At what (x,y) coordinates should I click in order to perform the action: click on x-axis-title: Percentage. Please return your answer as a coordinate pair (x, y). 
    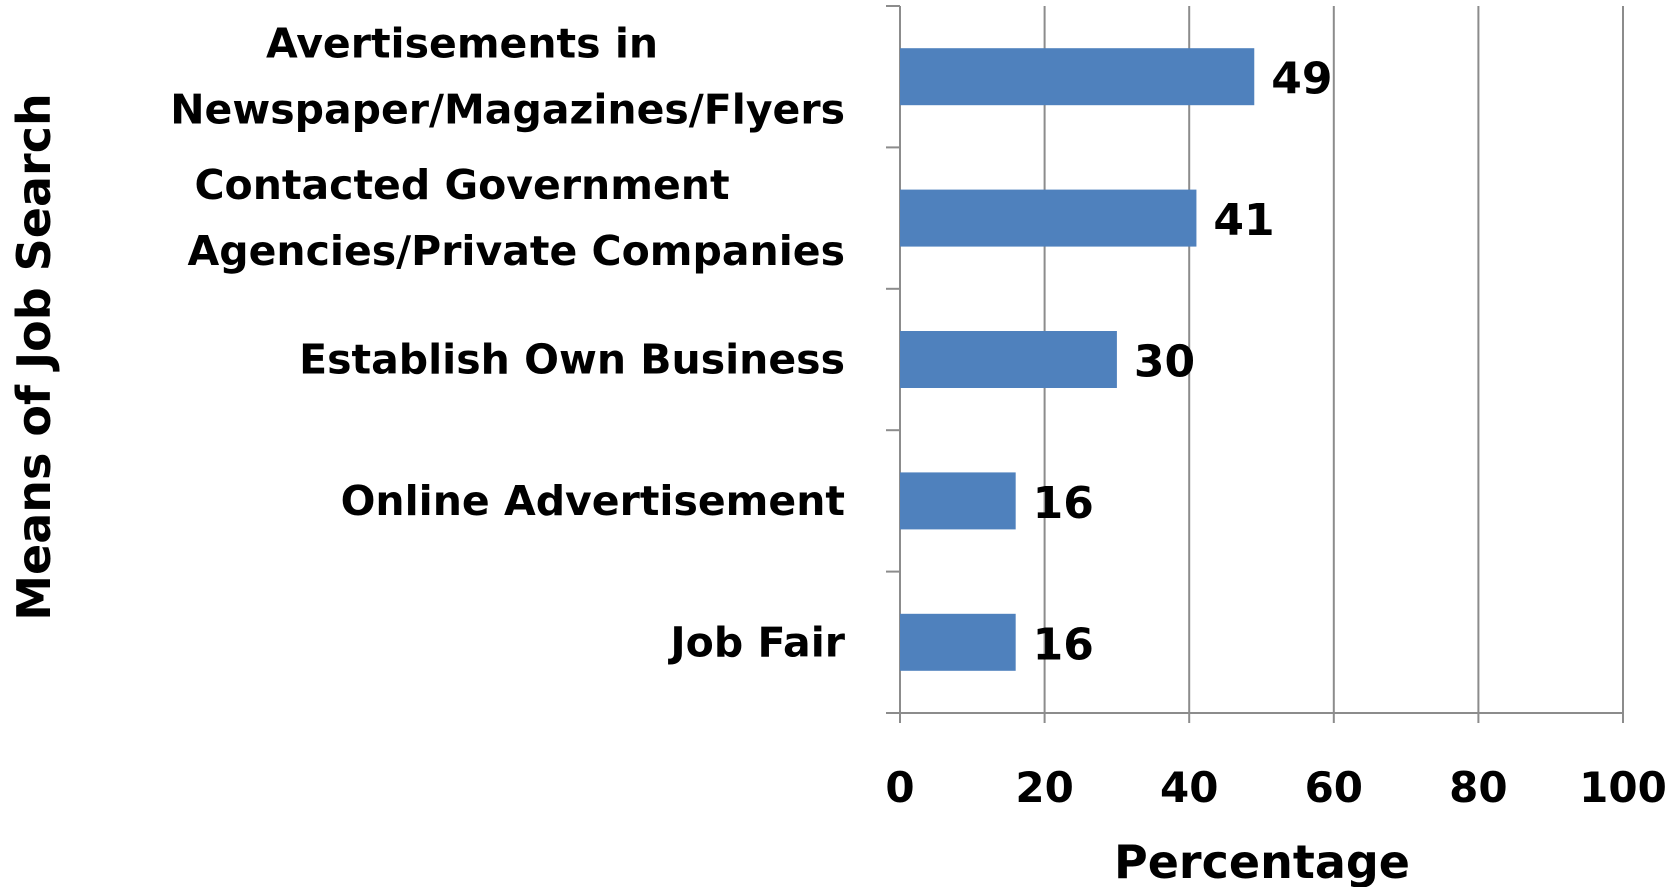
    Looking at the image, I should click on (1262, 861).